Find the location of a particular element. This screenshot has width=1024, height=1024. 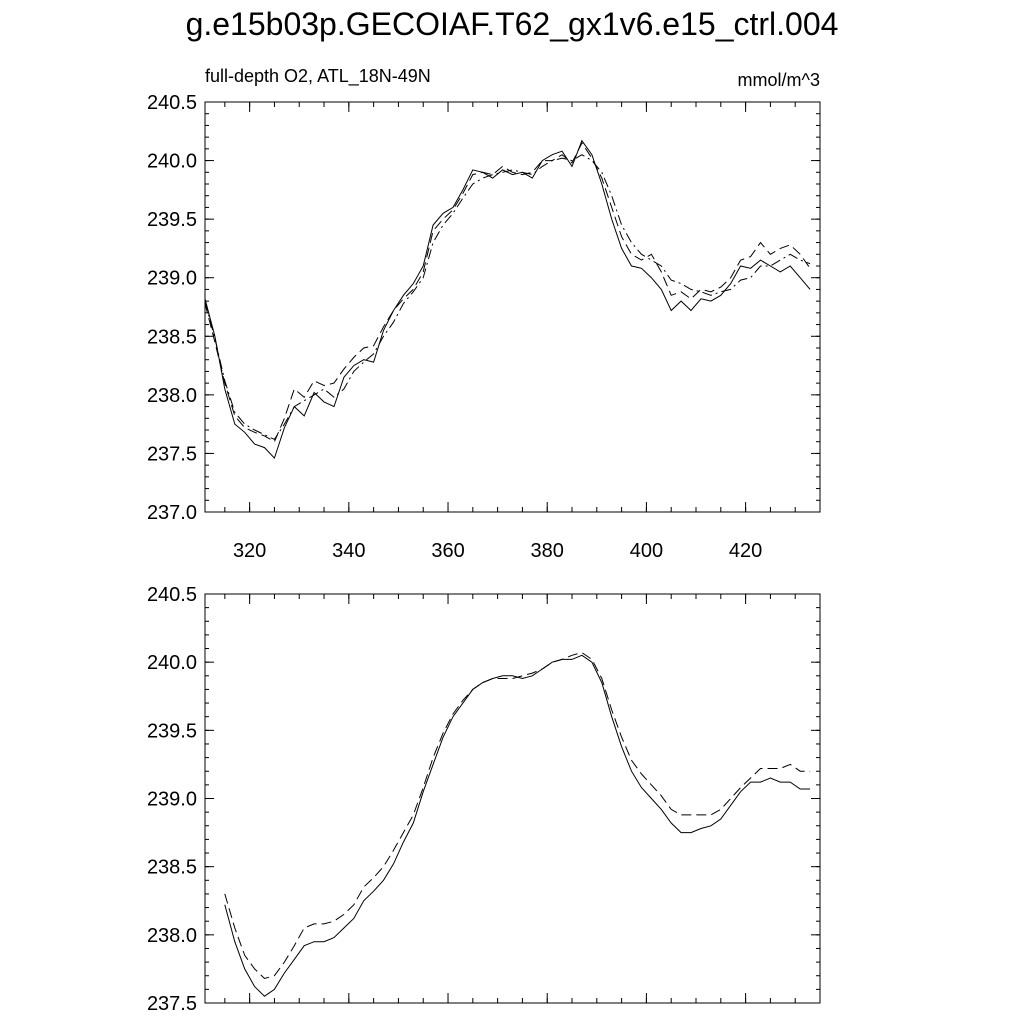

subtitle-right: mmol/m^3 is located at coordinates (779, 80).